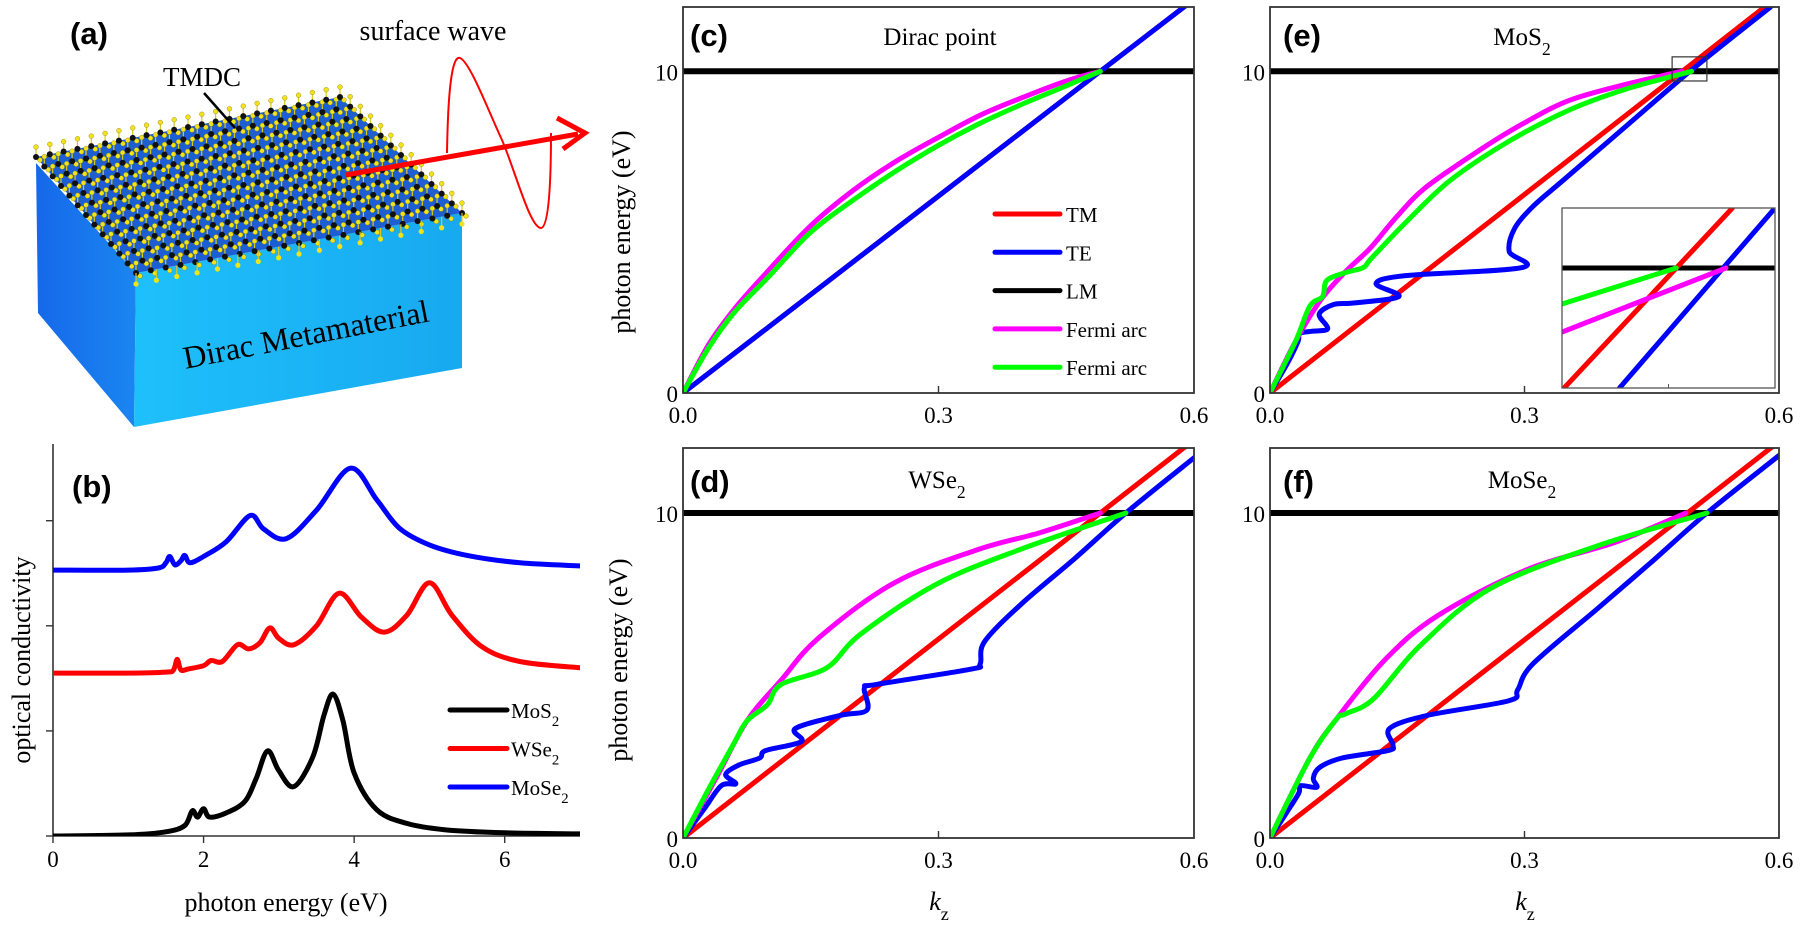 The width and height of the screenshot is (1800, 929). I want to click on x-tick-label: 0.0, so click(683, 860).